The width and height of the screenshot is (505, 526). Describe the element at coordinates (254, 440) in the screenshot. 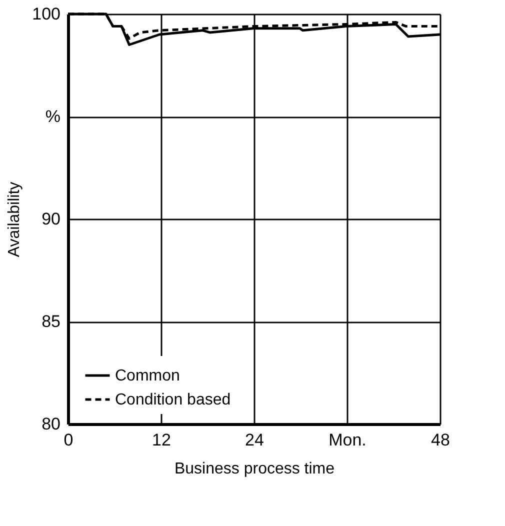

I see `x-tick-label: 24` at that location.